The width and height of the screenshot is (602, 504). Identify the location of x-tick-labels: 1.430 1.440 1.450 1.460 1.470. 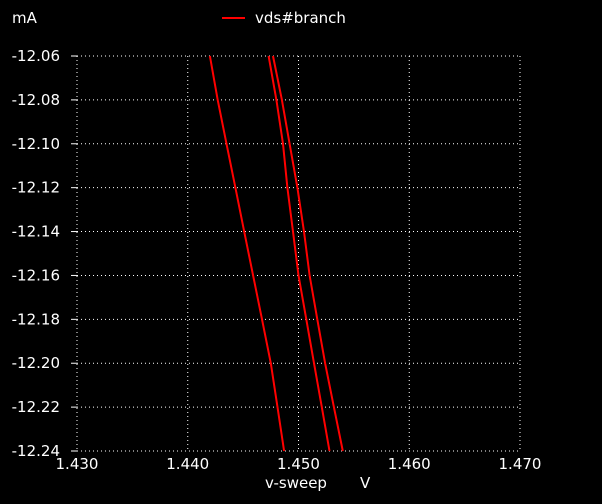
(299, 464).